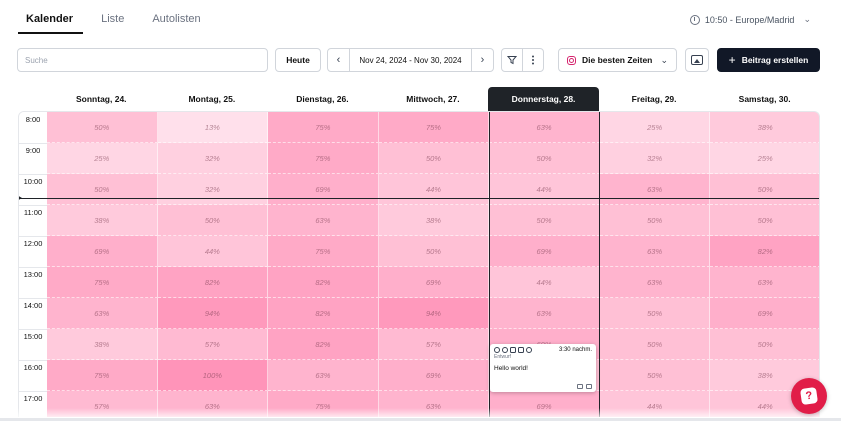 Image resolution: width=841 pixels, height=438 pixels. What do you see at coordinates (664, 59) in the screenshot?
I see `chevron-down-icon: ⌄` at bounding box center [664, 59].